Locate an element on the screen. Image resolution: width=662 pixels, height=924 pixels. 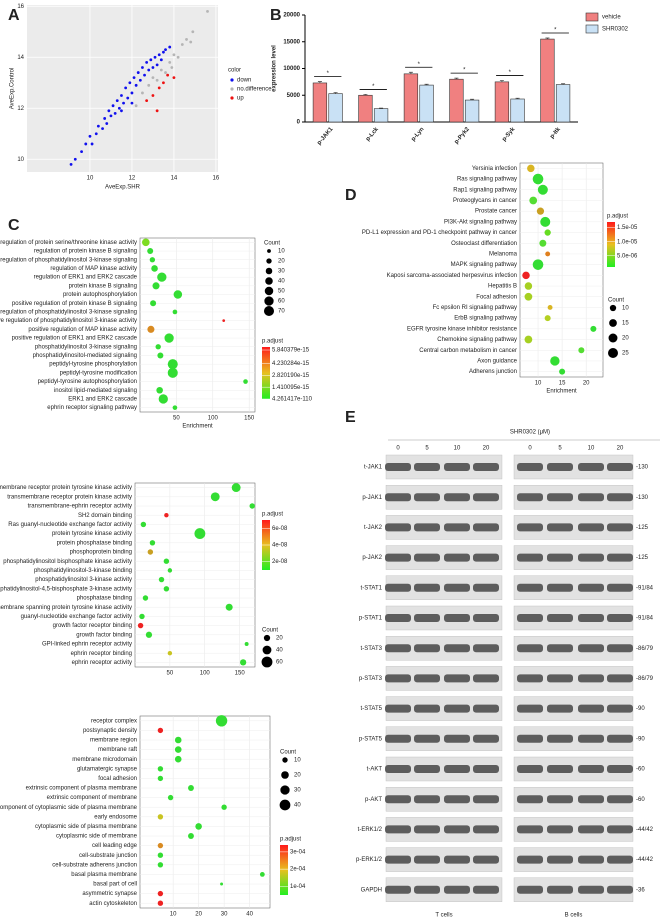
color-bar-label: 4e-08 is located at coordinates (280, 546).